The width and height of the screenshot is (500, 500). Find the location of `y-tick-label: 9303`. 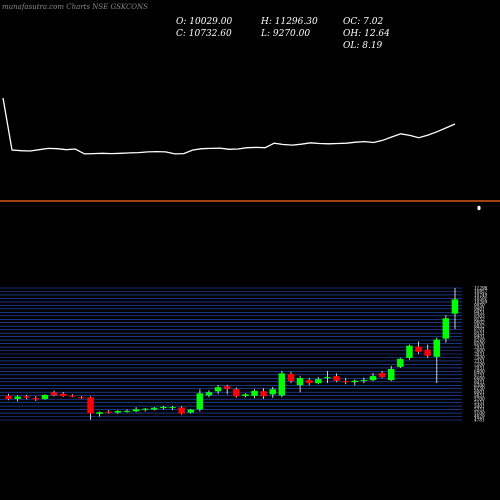

y-tick-label: 9303 is located at coordinates (479, 315).